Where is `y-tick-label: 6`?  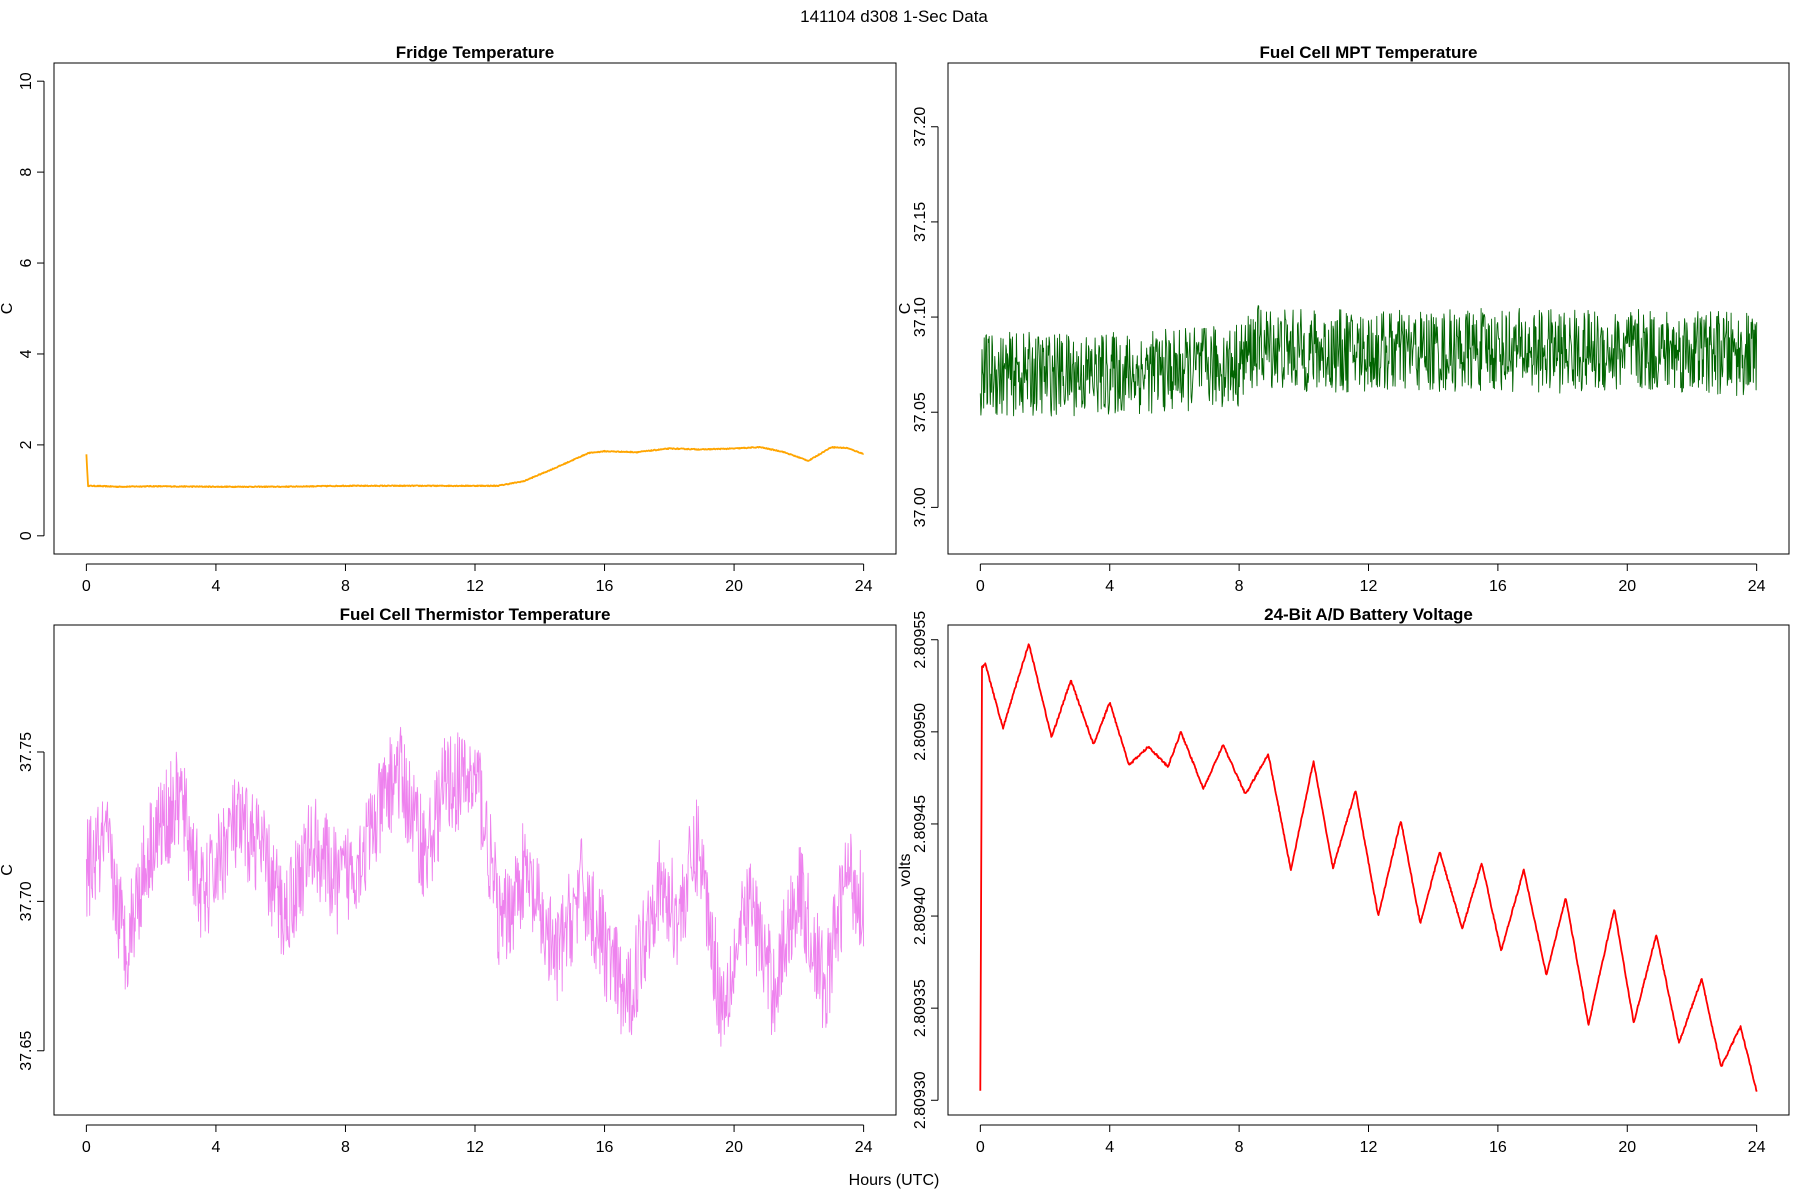 y-tick-label: 6 is located at coordinates (26, 262).